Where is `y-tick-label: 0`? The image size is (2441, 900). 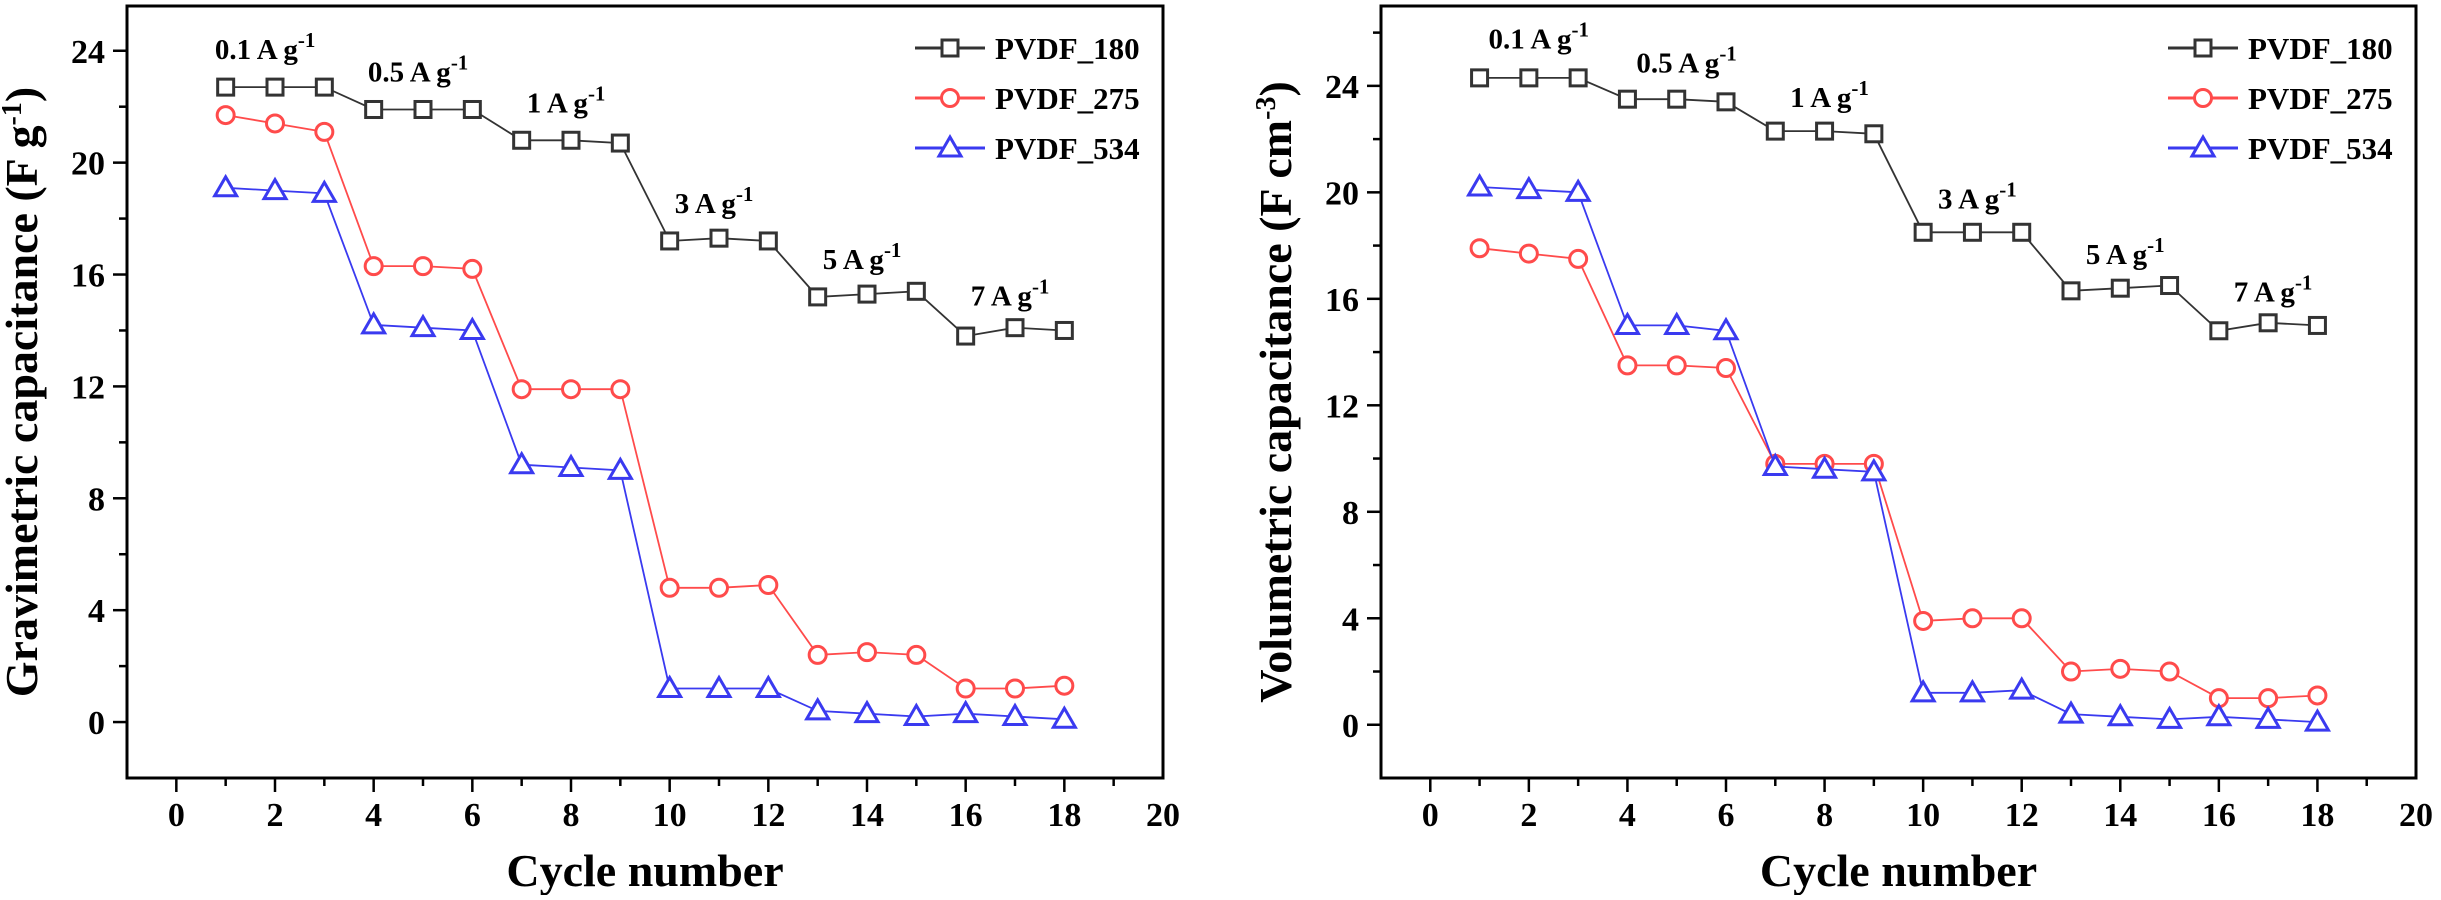 y-tick-label: 0 is located at coordinates (1350, 726).